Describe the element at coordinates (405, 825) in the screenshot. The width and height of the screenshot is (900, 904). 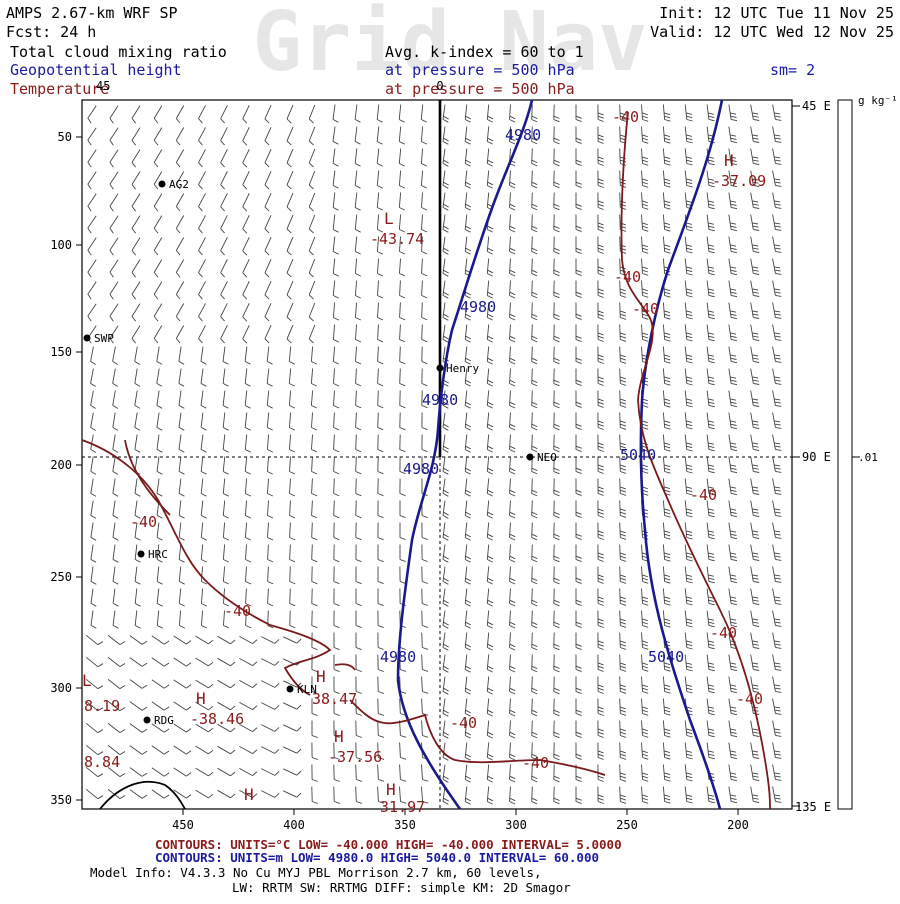
I see `x-tick-label: 350` at that location.